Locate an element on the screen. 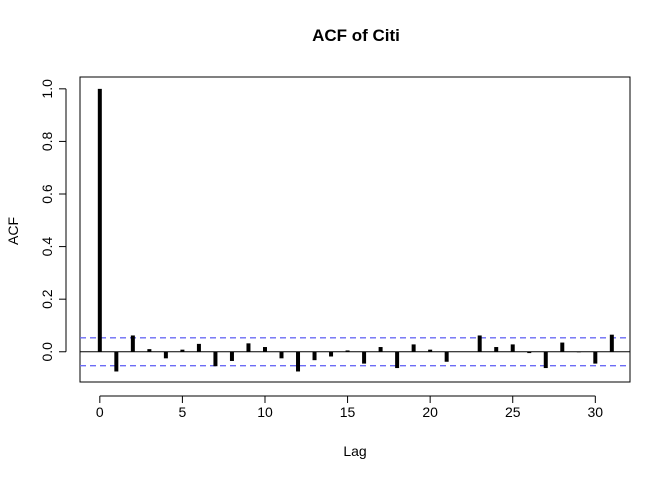  x-tick-label: 25 is located at coordinates (513, 412).